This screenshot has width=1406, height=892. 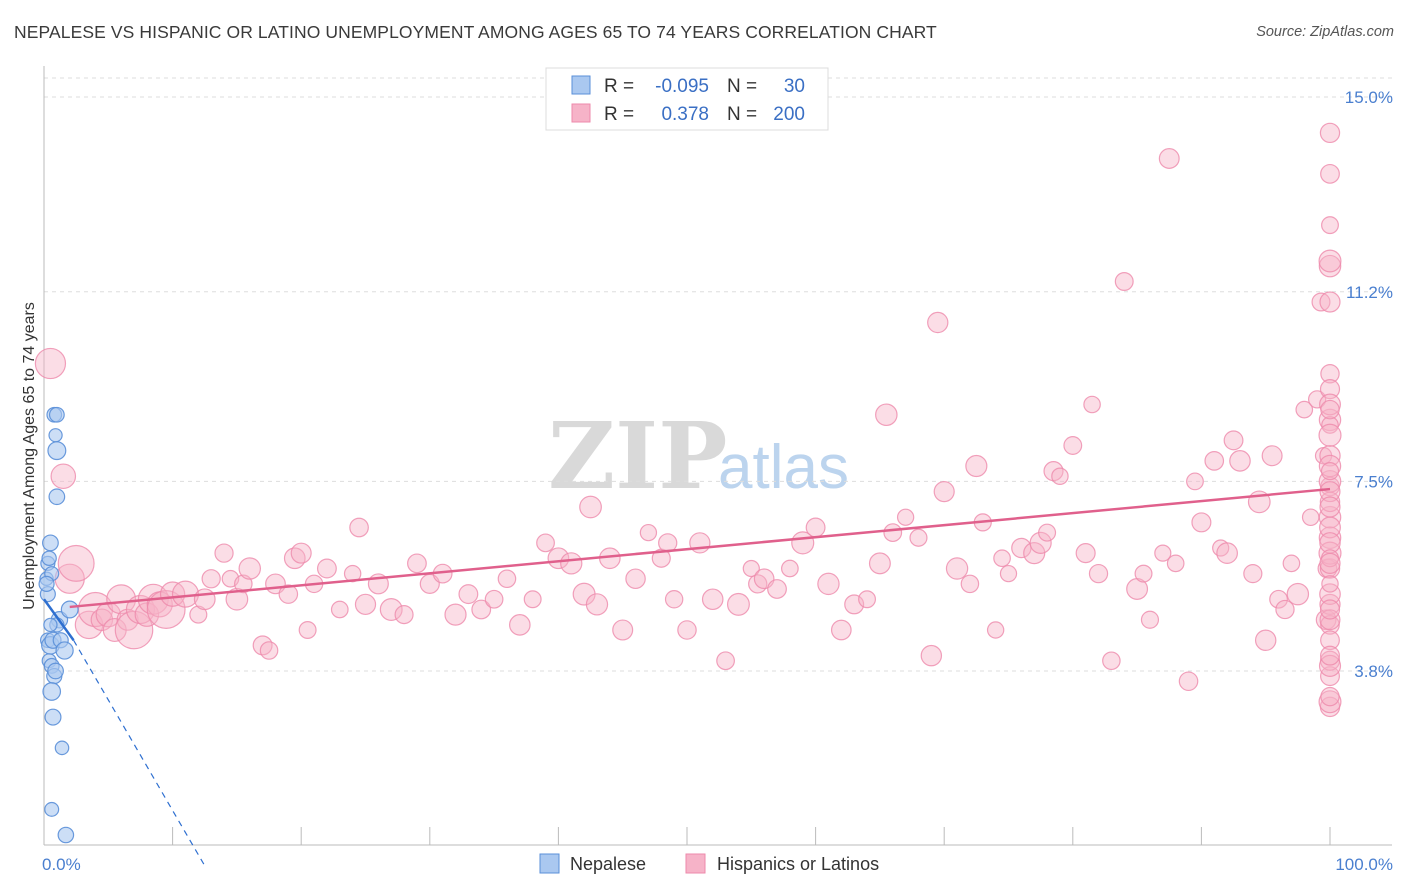 What do you see at coordinates (61, 864) in the screenshot?
I see `x-tick-label-min: 0.0%` at bounding box center [61, 864].